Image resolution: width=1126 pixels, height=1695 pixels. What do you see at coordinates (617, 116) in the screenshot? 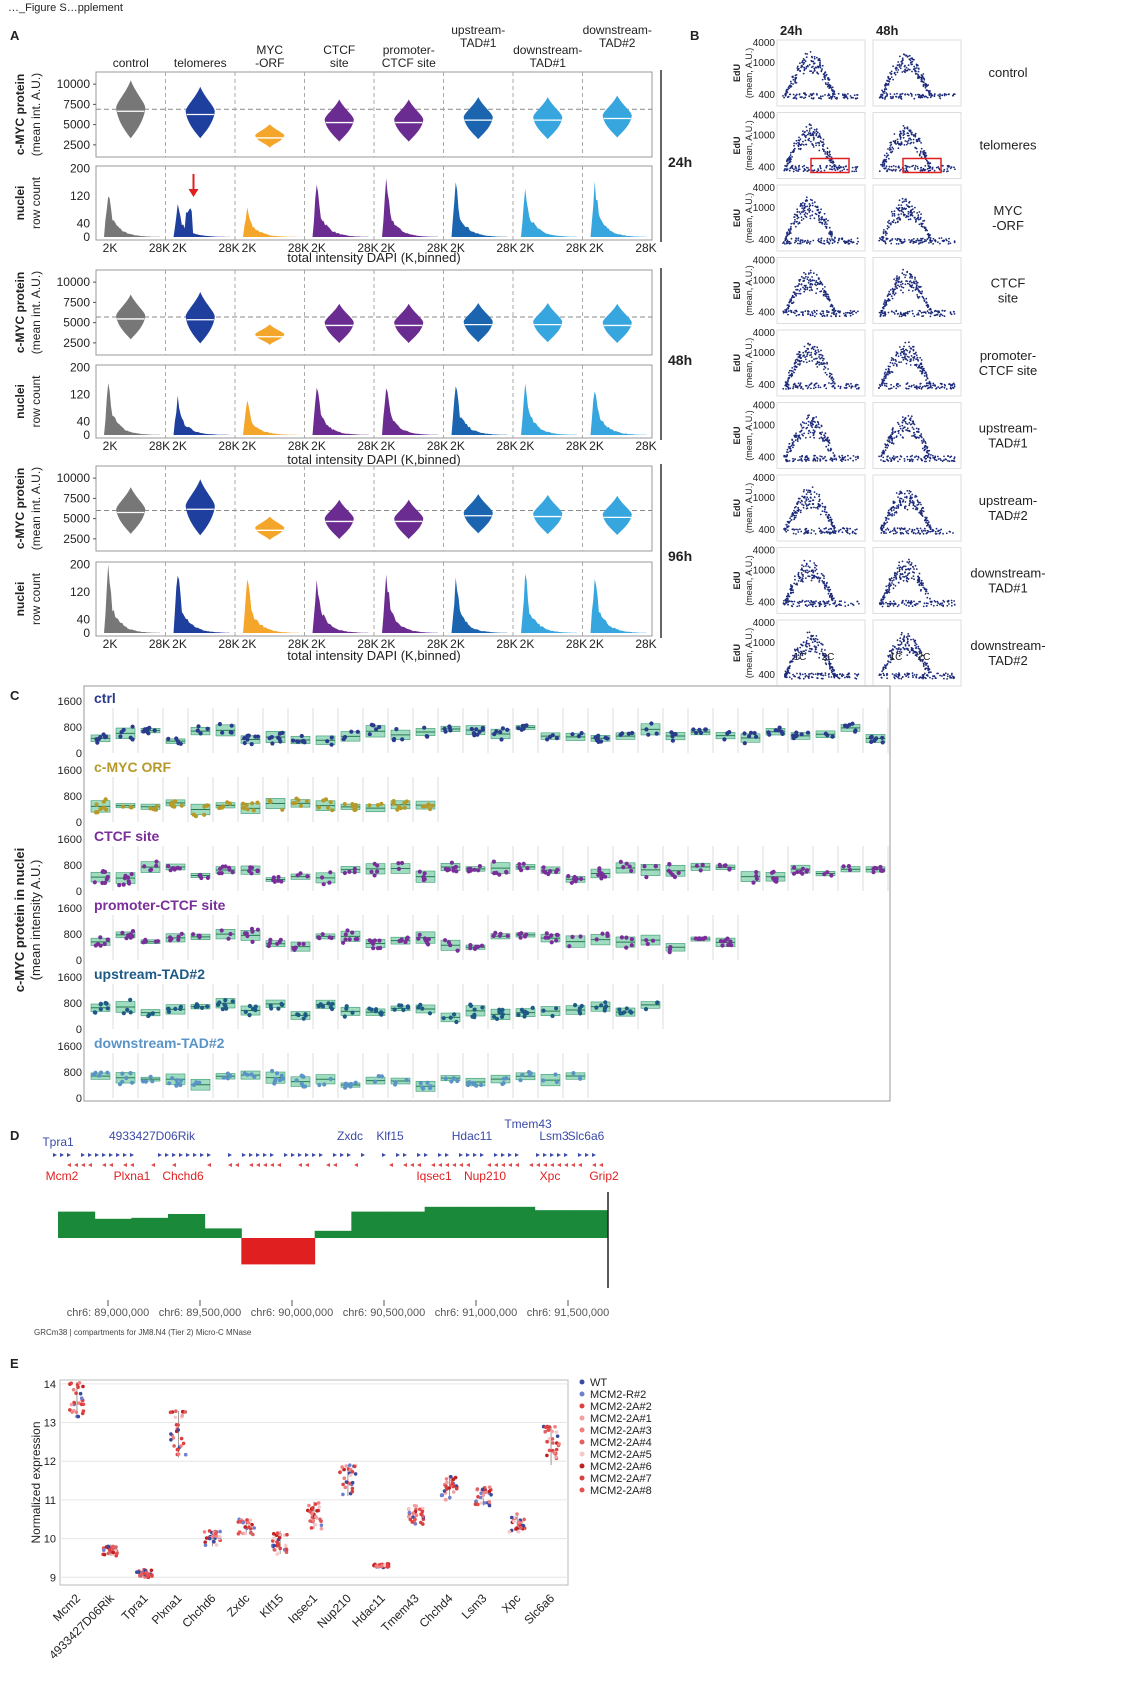
I see `violin-shape` at bounding box center [617, 116].